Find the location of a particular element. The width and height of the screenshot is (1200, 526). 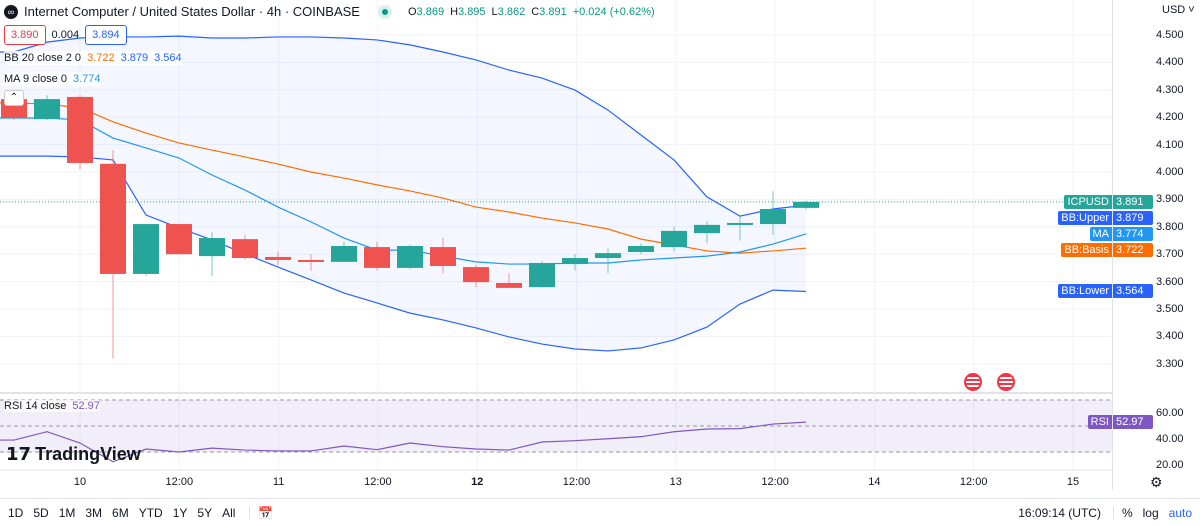

open-label: O is located at coordinates (412, 11).